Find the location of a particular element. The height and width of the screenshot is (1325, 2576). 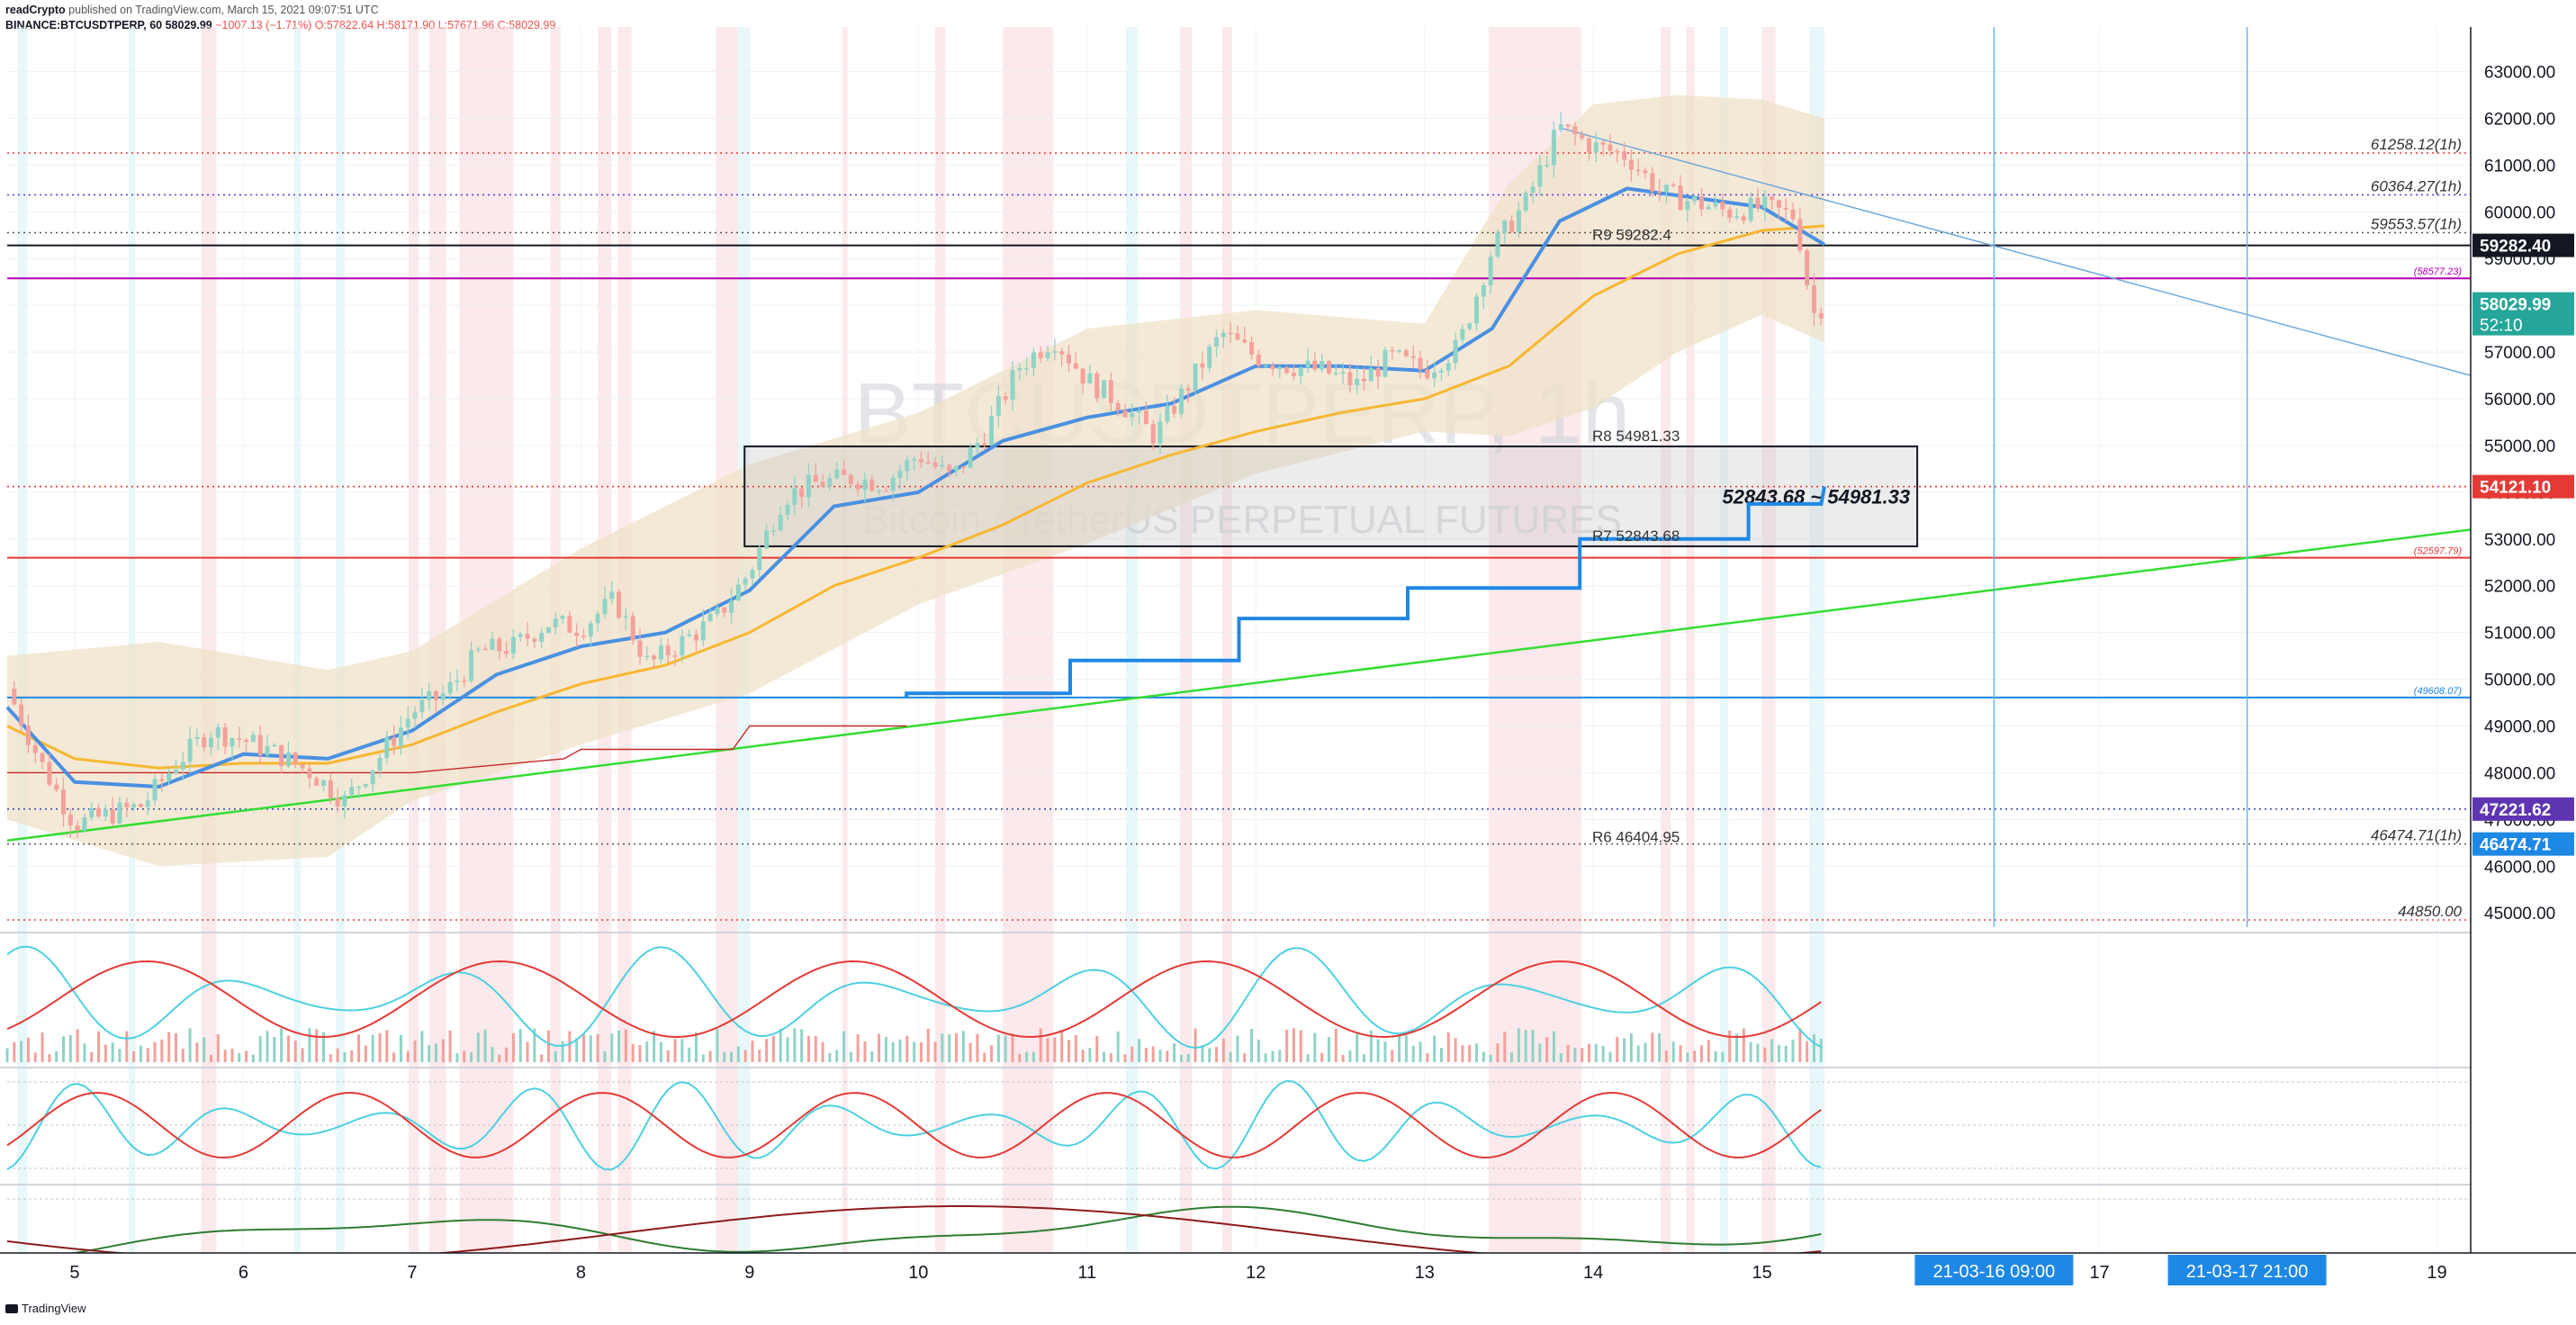

tradingview-footer: TradingView is located at coordinates (45, 1308).